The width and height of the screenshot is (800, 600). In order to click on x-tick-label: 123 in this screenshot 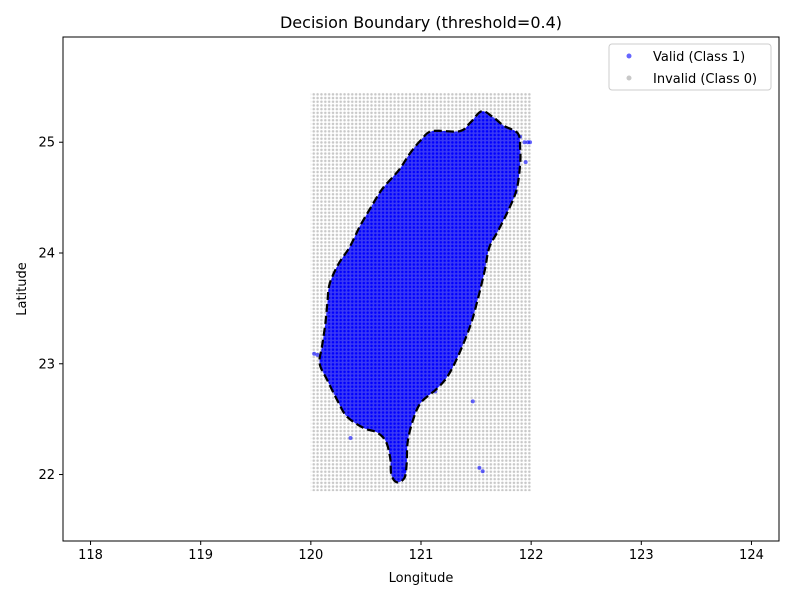, I will do `click(641, 555)`.